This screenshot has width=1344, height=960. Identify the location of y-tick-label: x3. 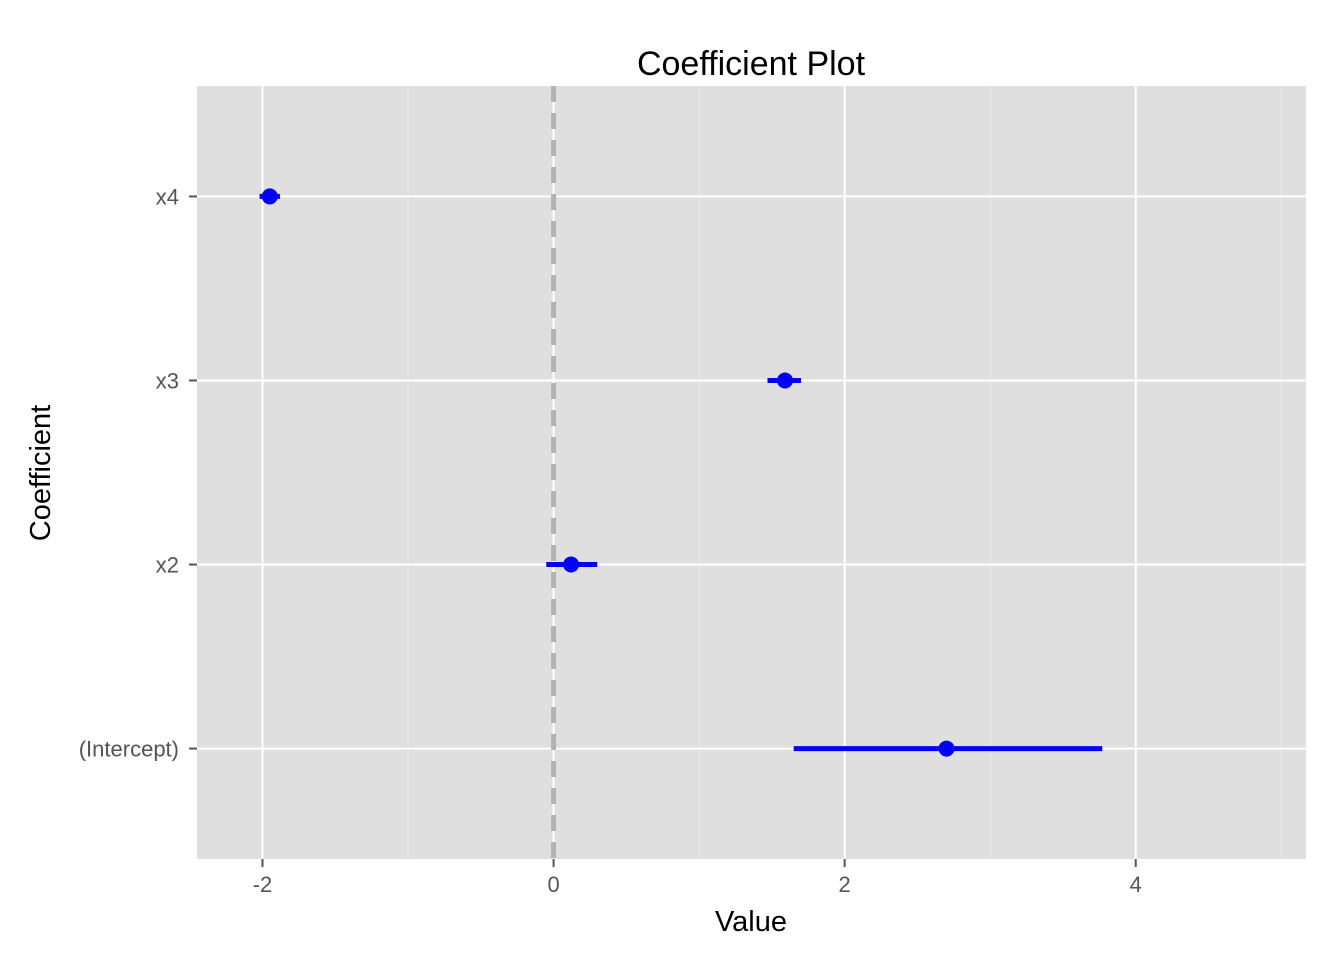
(167, 380).